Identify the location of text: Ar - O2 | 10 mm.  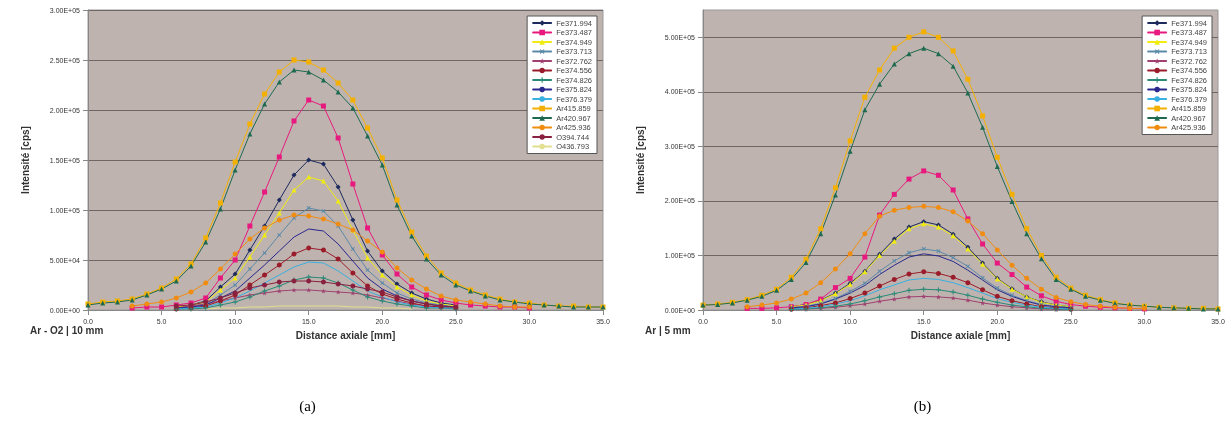
(67, 330).